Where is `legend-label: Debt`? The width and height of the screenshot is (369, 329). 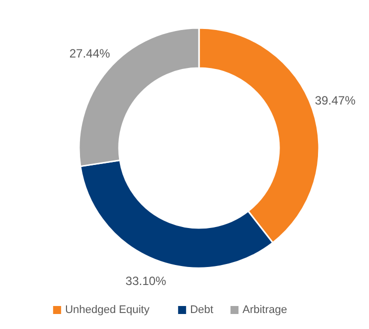 legend-label: Debt is located at coordinates (202, 310).